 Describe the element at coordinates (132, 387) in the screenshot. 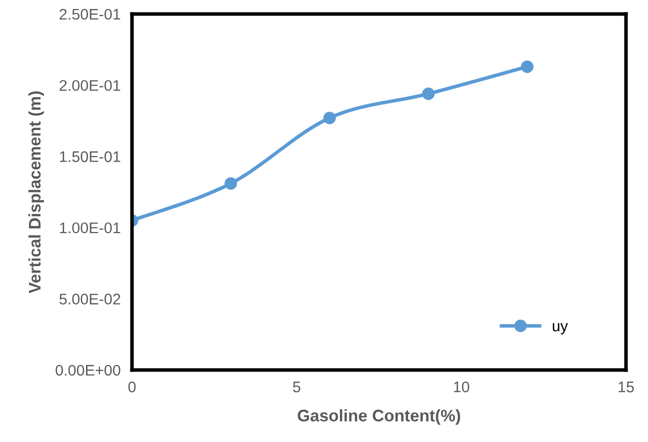

I see `x-tick-label: 0` at that location.